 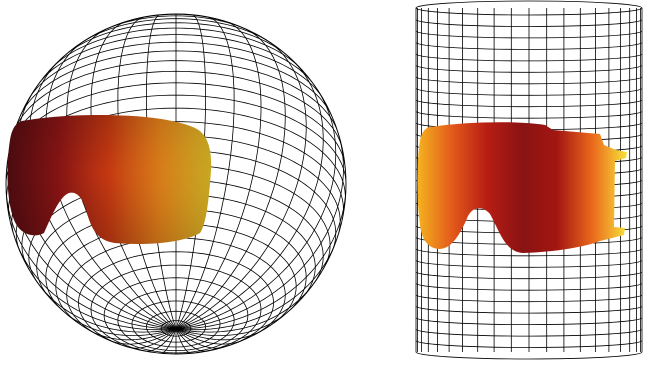 I want to click on cylindrical-goggle-lens, so click(x=522, y=187).